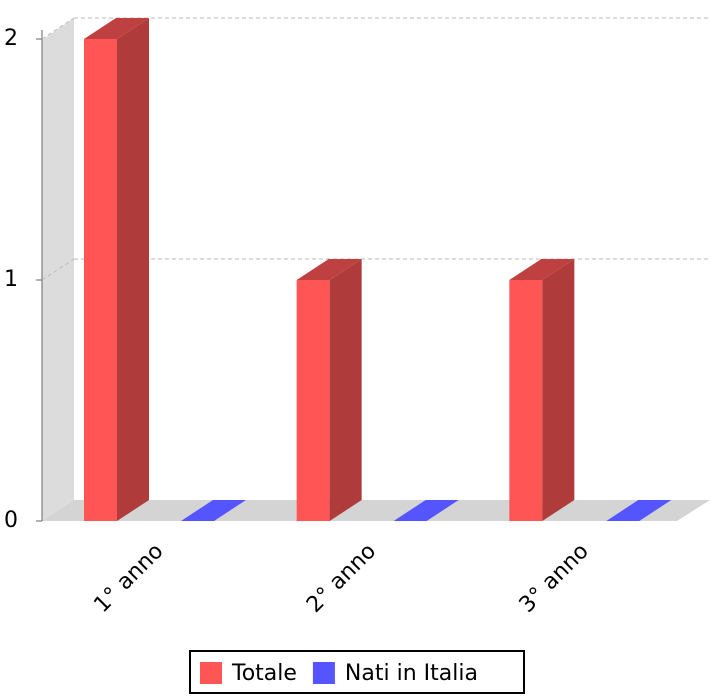  What do you see at coordinates (341, 578) in the screenshot?
I see `x-tick-label: 2° anno` at bounding box center [341, 578].